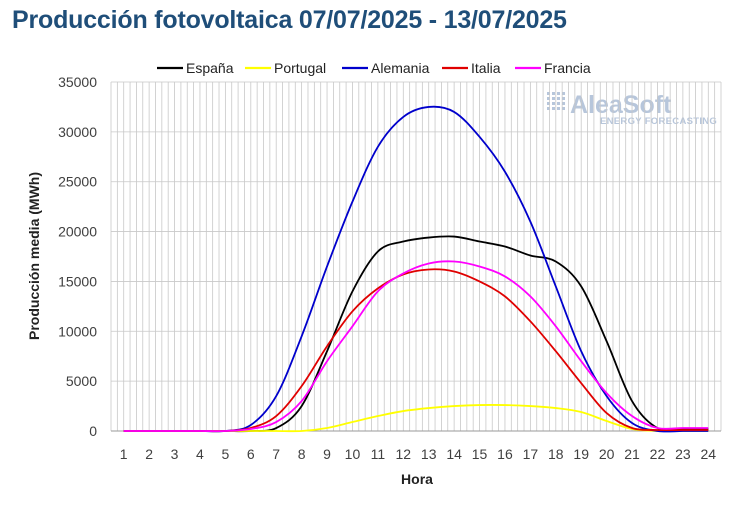 This screenshot has height=509, width=730. Describe the element at coordinates (429, 454) in the screenshot. I see `x-tick-label: 13` at that location.